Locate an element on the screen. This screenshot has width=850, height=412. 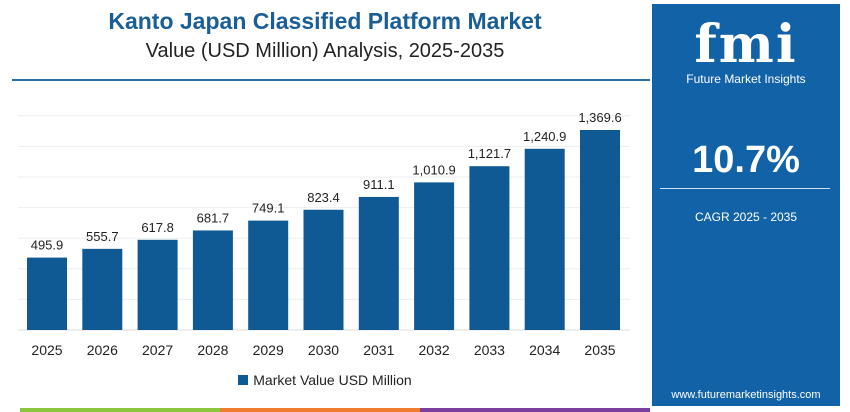
title-divider is located at coordinates (331, 80).